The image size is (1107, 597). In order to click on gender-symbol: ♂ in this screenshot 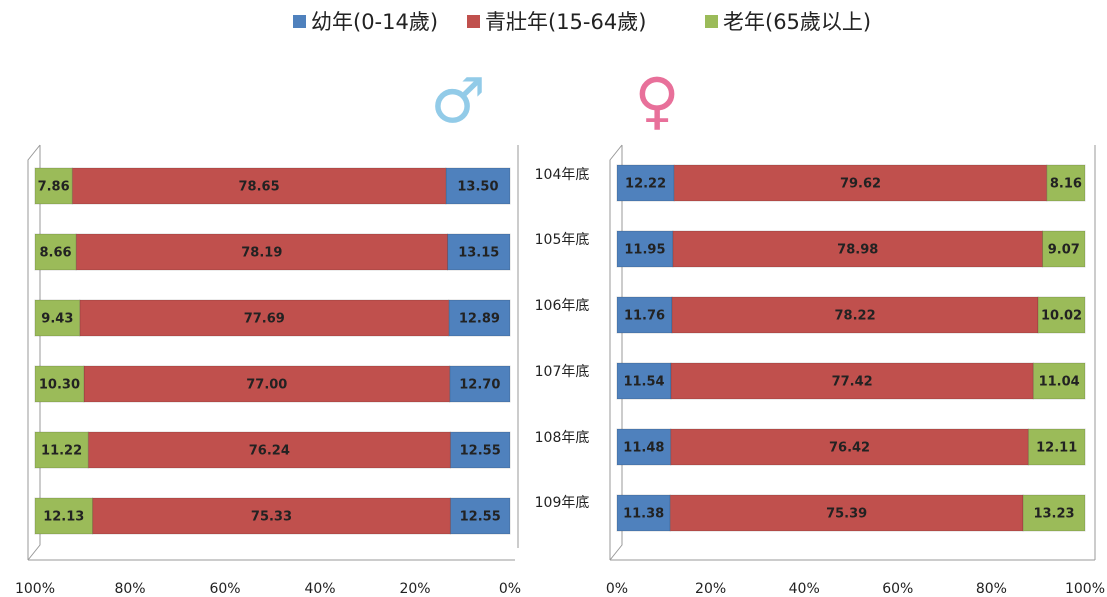, I will do `click(458, 100)`.